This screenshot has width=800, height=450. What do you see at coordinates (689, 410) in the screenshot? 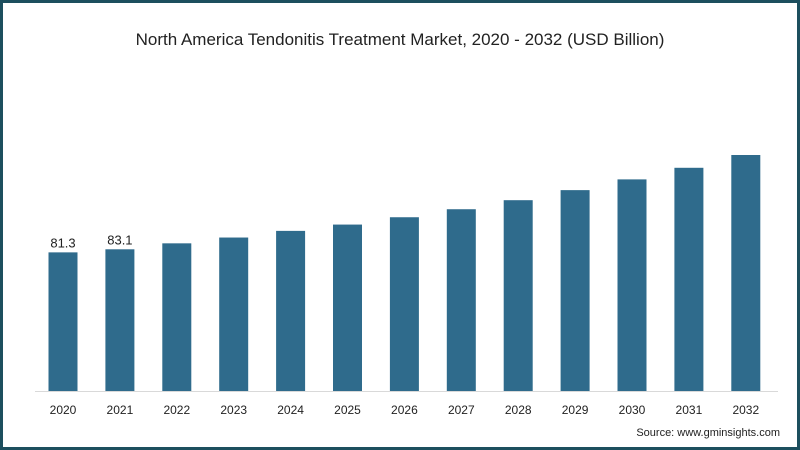
I see `x-tick-label: 2031` at bounding box center [689, 410].